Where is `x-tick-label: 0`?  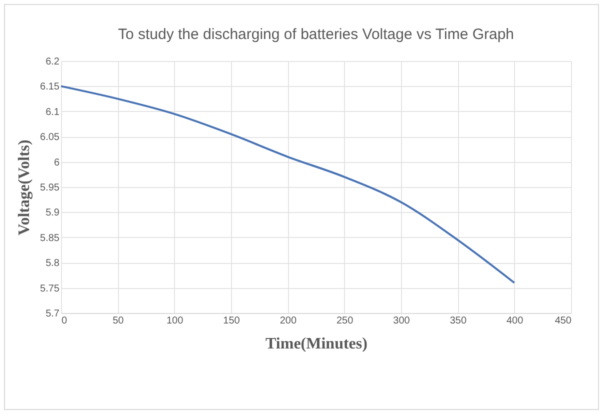 x-tick-label: 0 is located at coordinates (65, 321).